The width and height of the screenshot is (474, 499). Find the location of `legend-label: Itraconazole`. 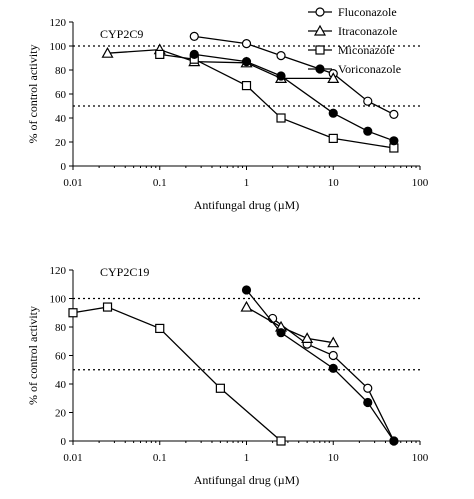

legend-label: Itraconazole is located at coordinates (367, 31).